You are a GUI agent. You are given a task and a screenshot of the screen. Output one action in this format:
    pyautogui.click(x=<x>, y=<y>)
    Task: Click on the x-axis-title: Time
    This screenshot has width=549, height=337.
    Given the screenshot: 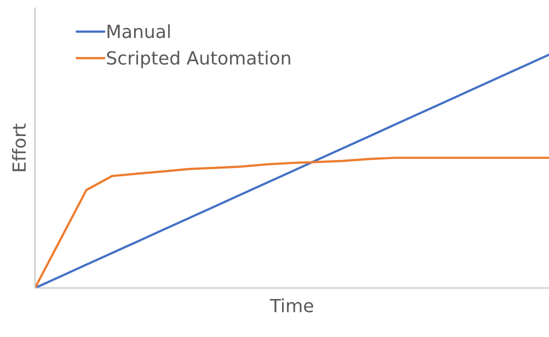 What is the action you would take?
    pyautogui.click(x=292, y=305)
    